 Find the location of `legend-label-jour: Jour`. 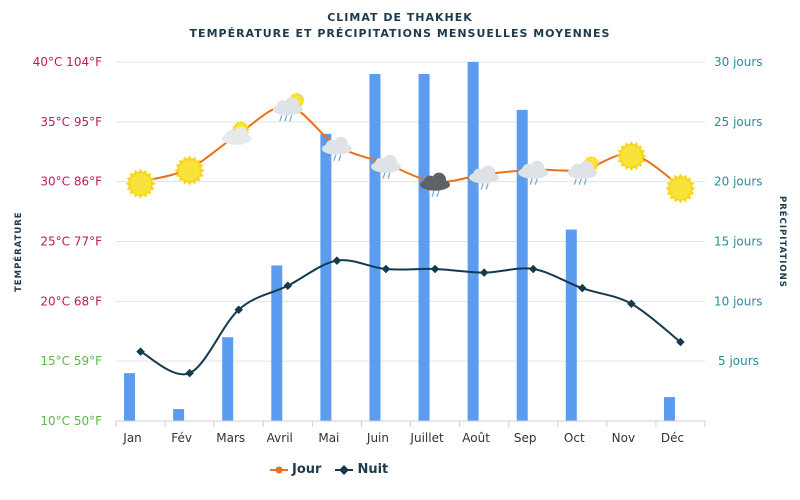

legend-label-jour: Jour is located at coordinates (307, 469).